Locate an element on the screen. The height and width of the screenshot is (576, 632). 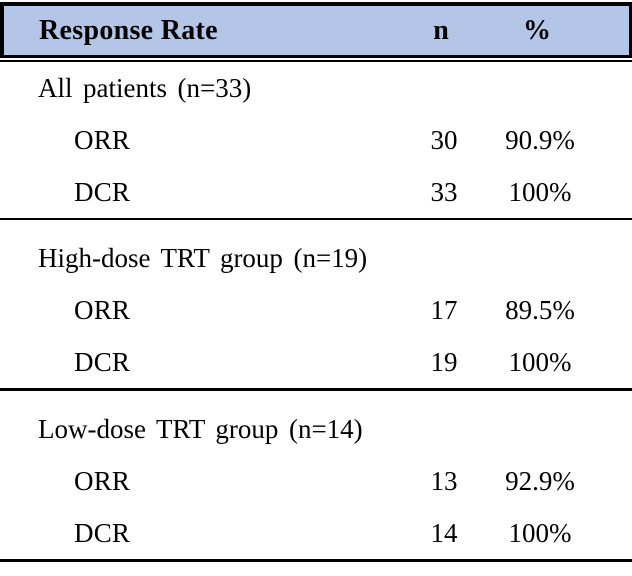
header-n: n is located at coordinates (441, 30).